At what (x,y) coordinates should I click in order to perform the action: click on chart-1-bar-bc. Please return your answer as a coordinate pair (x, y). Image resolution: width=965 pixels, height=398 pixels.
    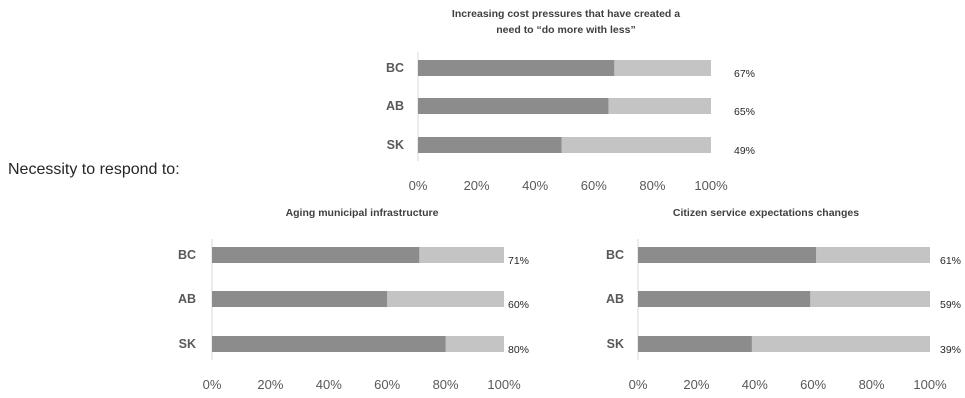
    Looking at the image, I should click on (316, 255).